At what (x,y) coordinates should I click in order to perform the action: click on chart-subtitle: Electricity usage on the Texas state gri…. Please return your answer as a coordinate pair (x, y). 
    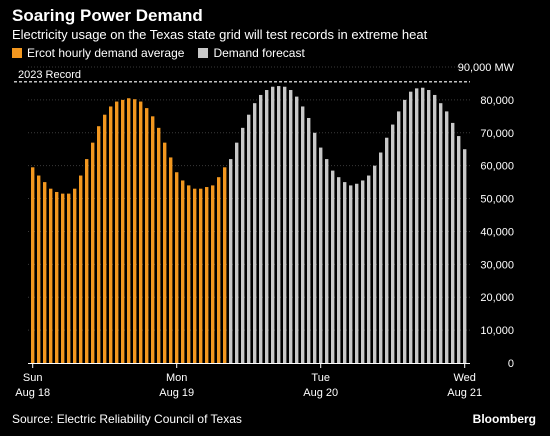
    Looking at the image, I should click on (220, 34).